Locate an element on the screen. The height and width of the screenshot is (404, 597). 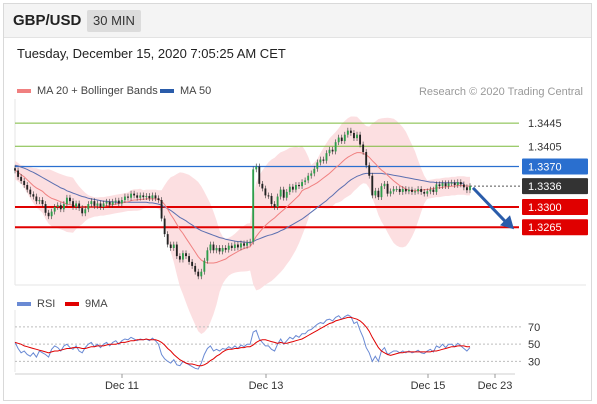
level-label-1.3336: 1.3336 is located at coordinates (555, 186).